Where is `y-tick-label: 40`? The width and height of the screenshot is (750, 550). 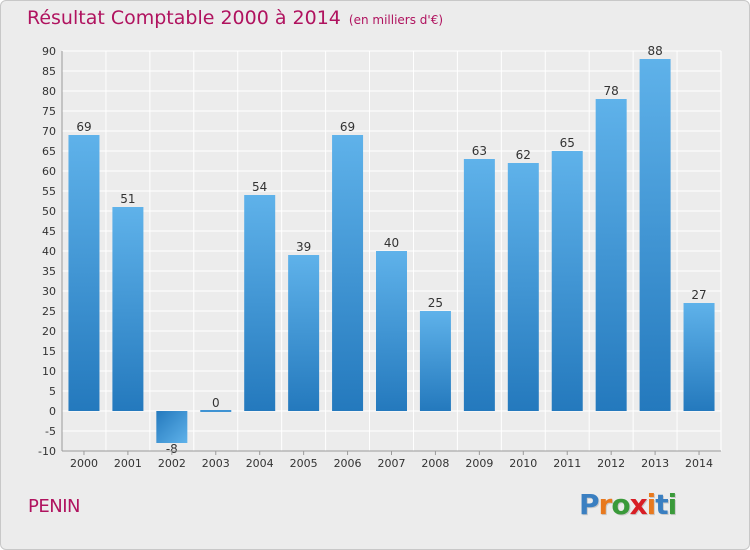 y-tick-label: 40 is located at coordinates (49, 251).